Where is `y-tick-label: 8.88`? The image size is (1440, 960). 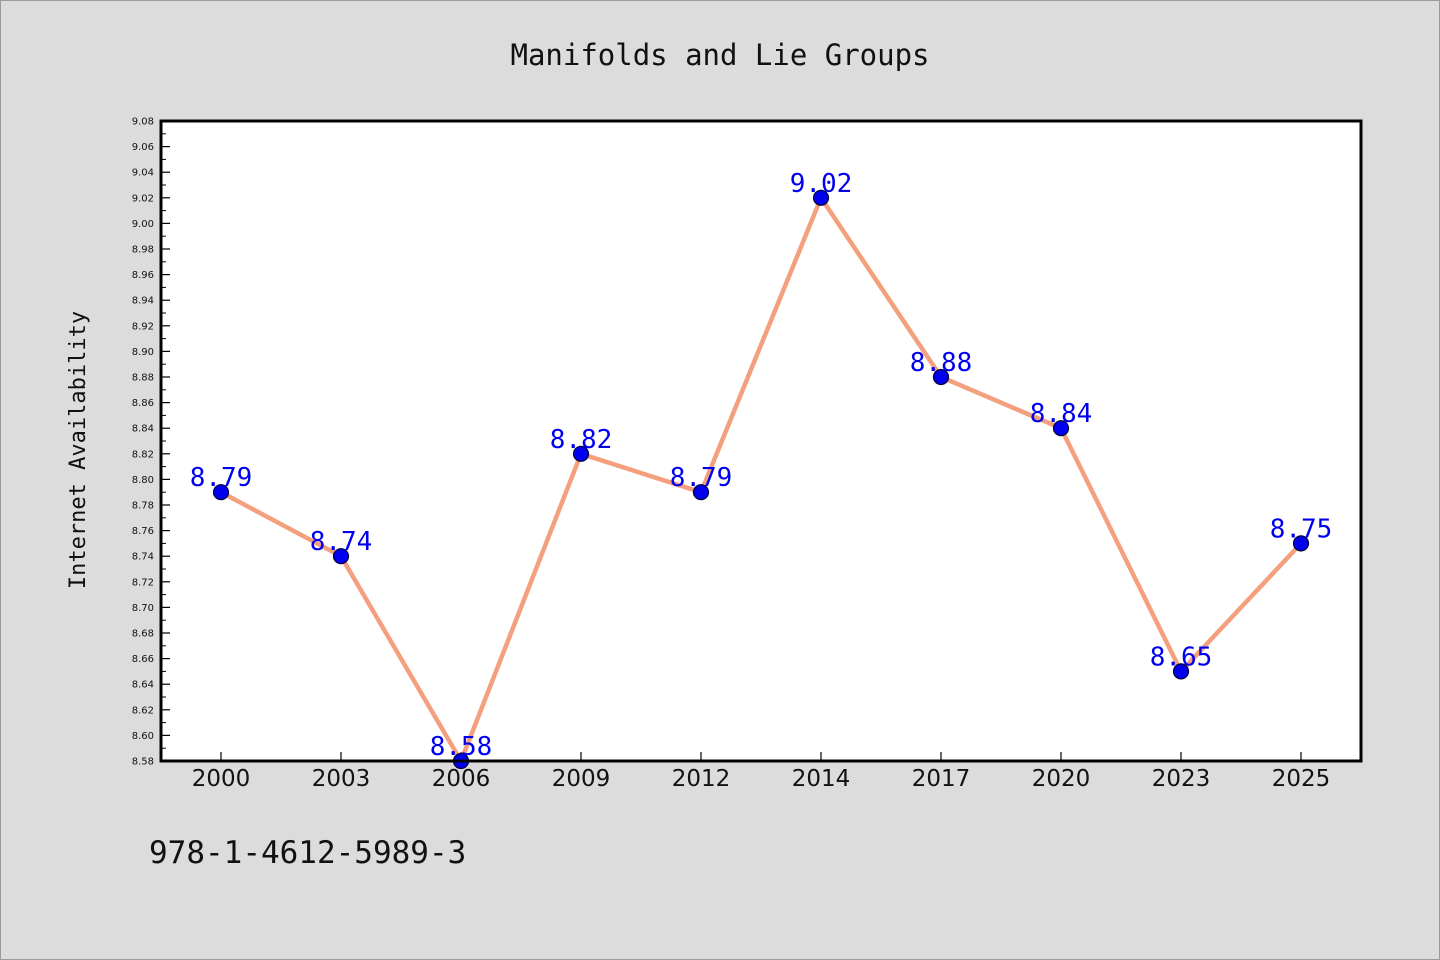 y-tick-label: 8.88 is located at coordinates (143, 378).